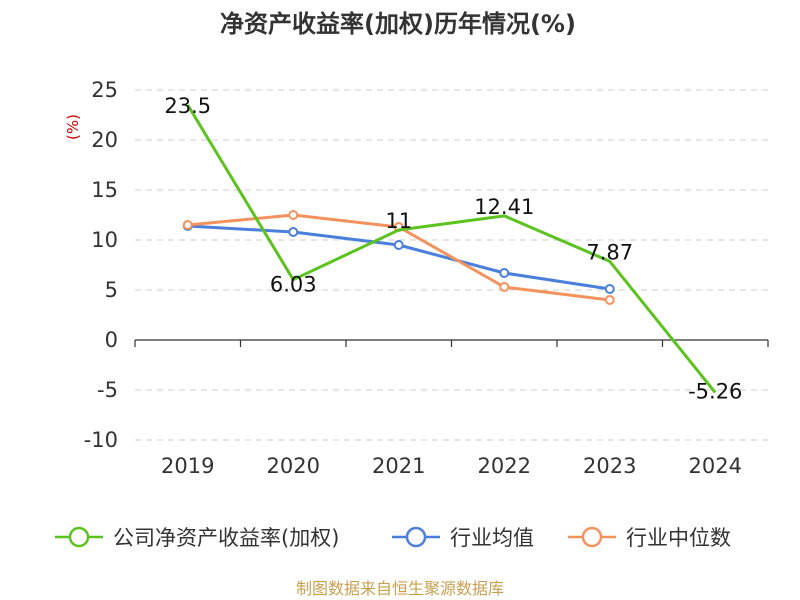  I want to click on chart-title: 净资产收益率(加权)历年情况(%), so click(398, 24).